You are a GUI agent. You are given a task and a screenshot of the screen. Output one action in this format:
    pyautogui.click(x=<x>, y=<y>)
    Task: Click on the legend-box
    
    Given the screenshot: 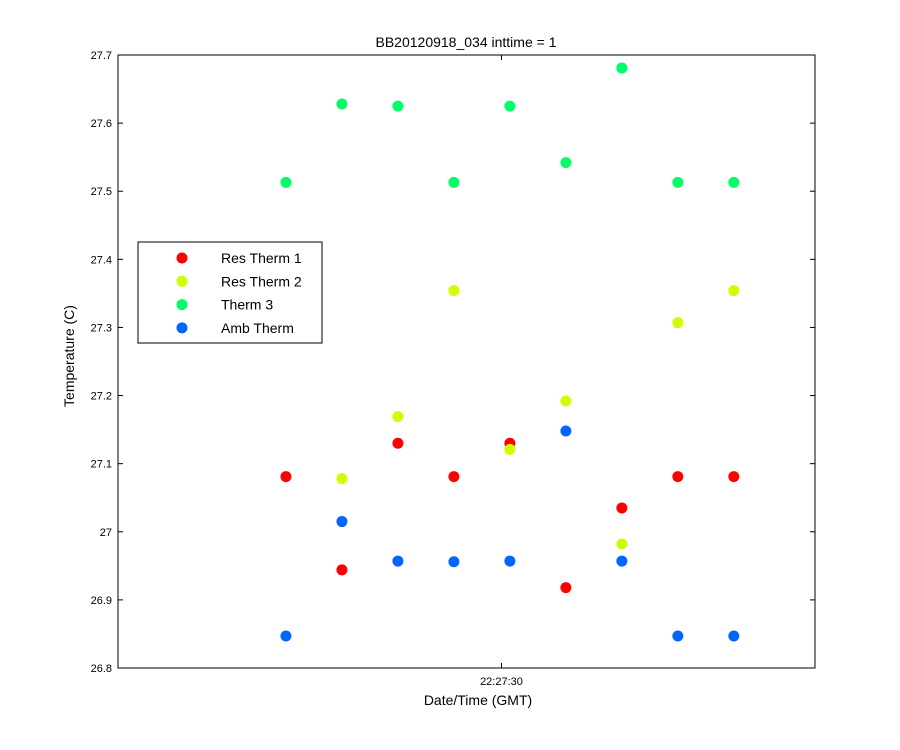 What is the action you would take?
    pyautogui.click(x=230, y=292)
    